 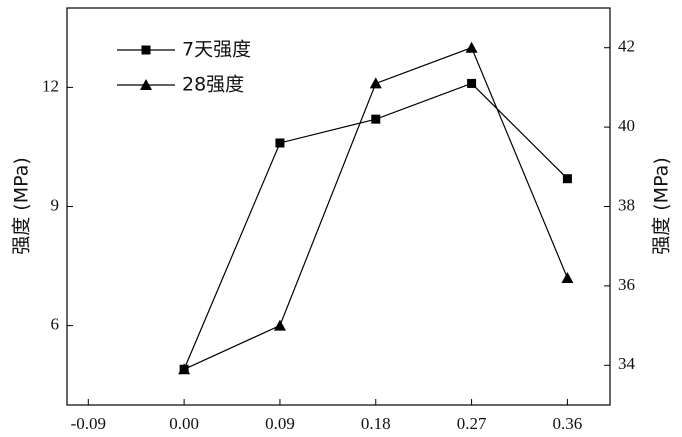 I want to click on x-tick-label: 0.18, so click(x=376, y=423).